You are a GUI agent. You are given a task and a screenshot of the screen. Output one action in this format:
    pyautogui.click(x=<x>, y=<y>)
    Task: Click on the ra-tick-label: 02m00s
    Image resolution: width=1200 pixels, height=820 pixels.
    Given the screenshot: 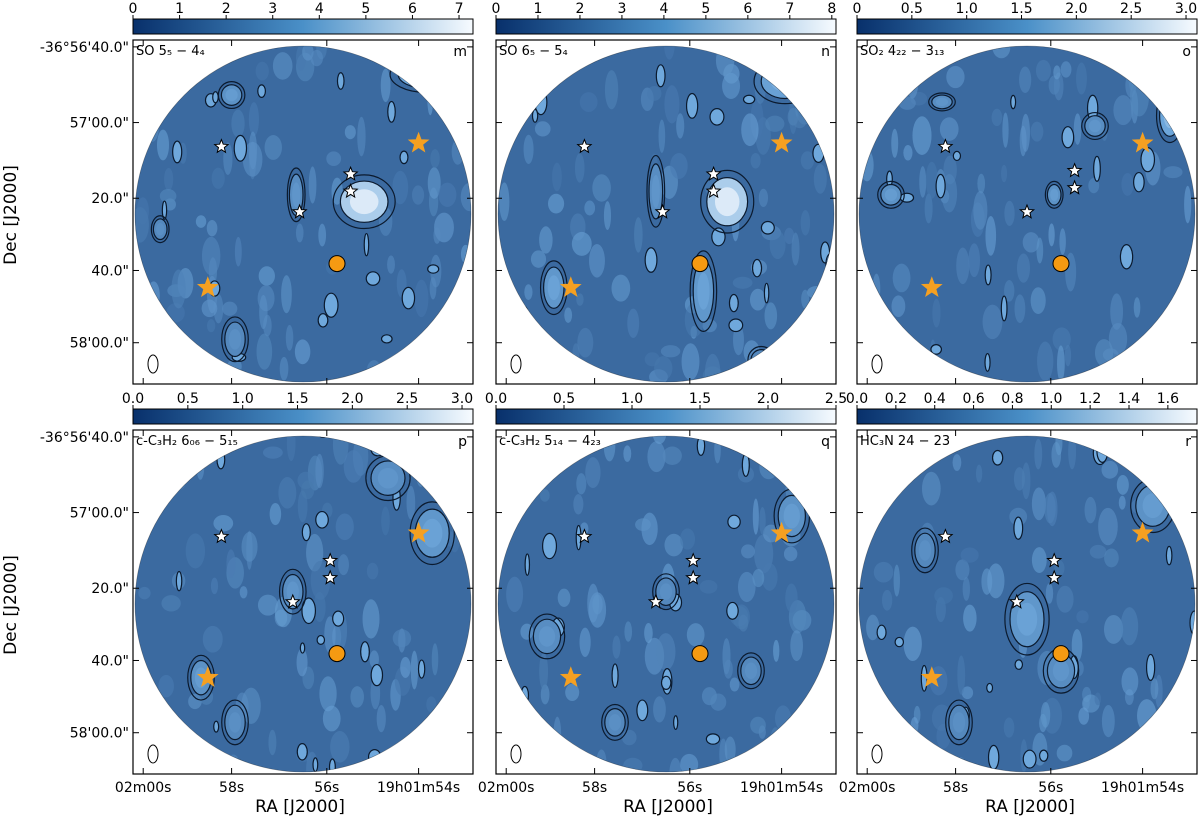 What is the action you would take?
    pyautogui.click(x=867, y=788)
    